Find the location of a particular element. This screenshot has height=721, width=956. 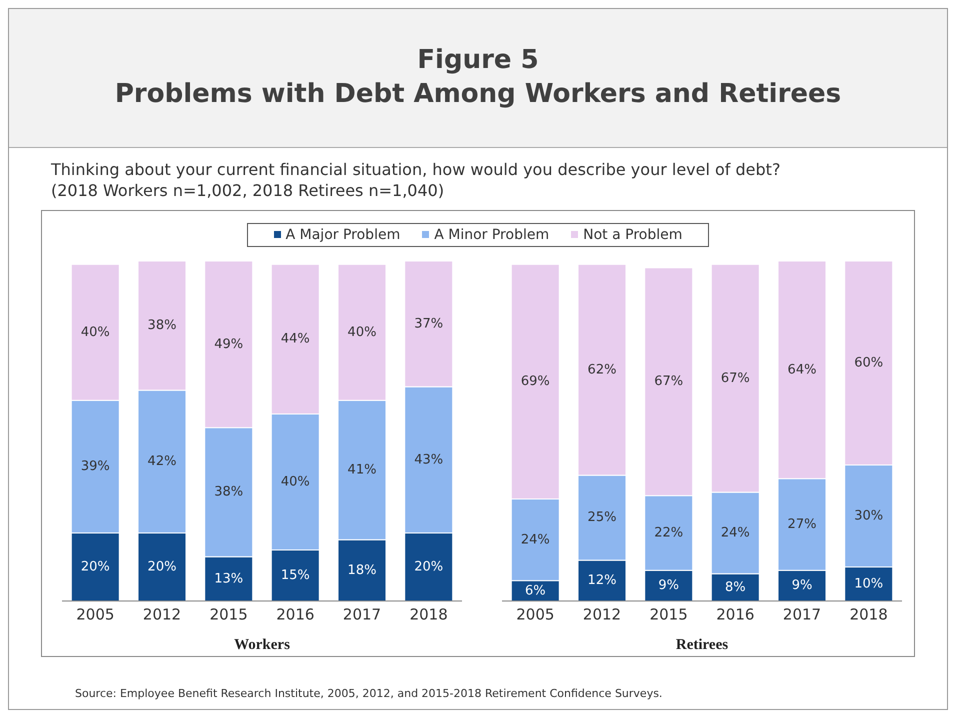

data-label: 13% is located at coordinates (229, 578).